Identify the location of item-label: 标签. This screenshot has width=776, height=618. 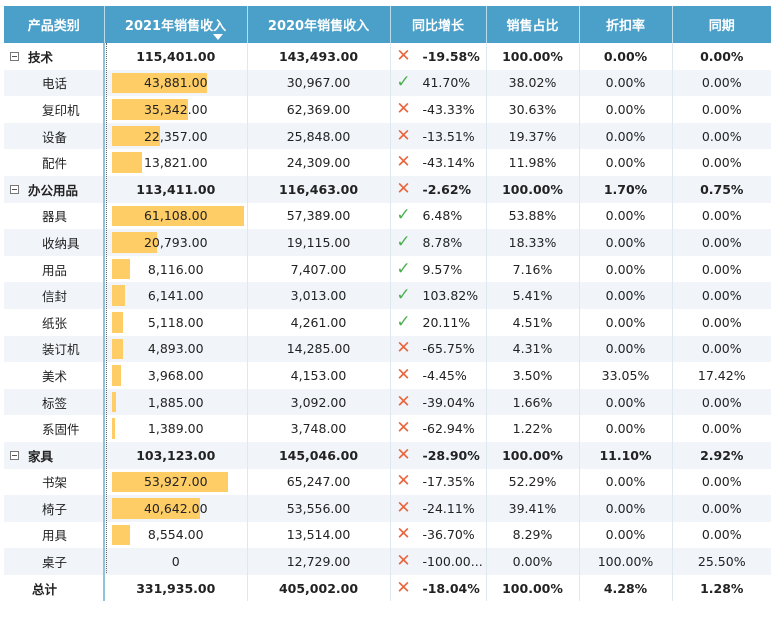
(55, 403).